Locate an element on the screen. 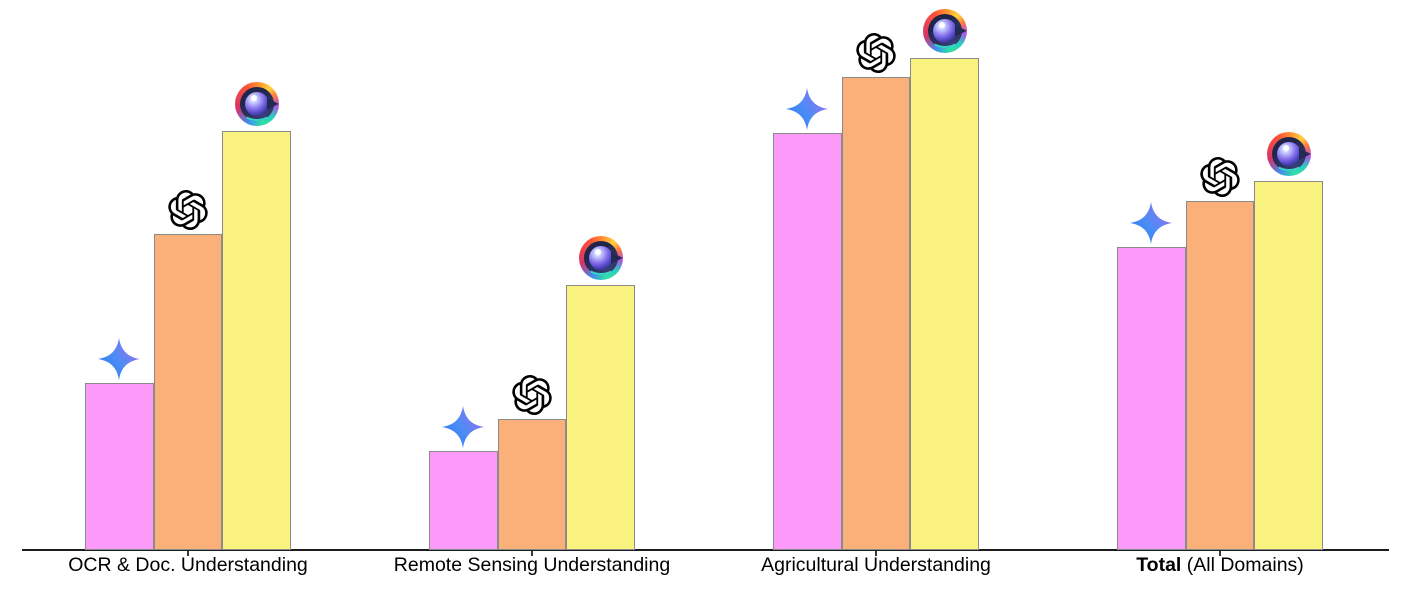 The image size is (1401, 592). x-axis-label-text: Remote Sensing Understanding is located at coordinates (532, 565).